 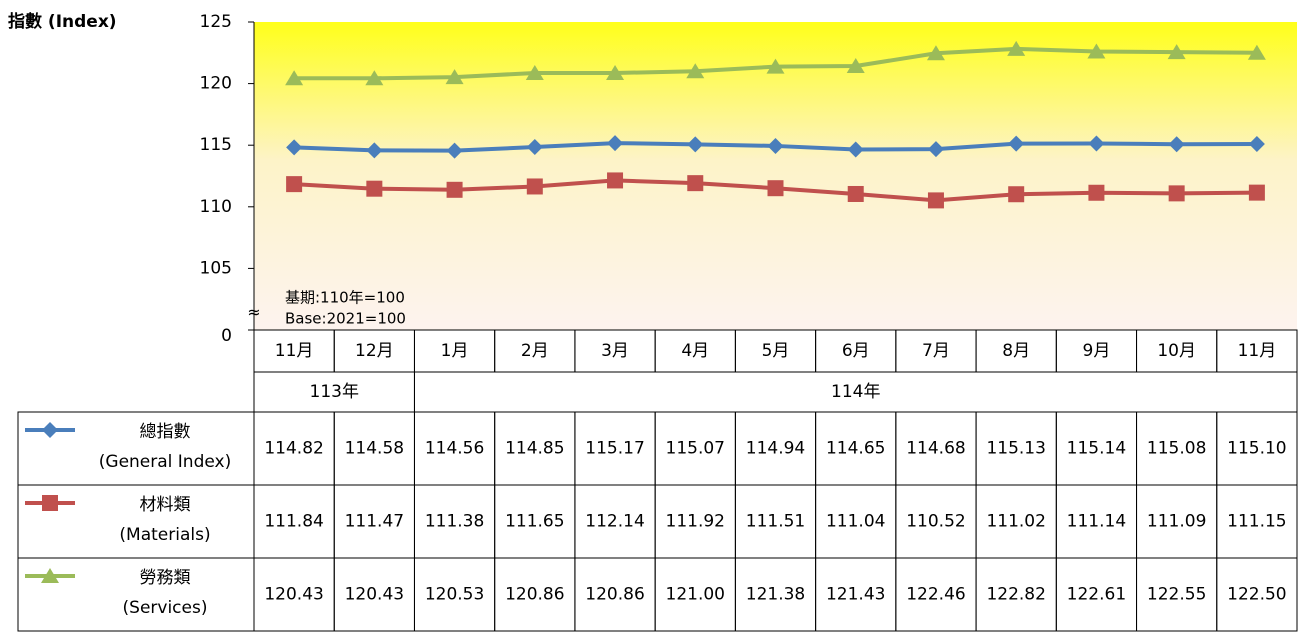 What do you see at coordinates (216, 207) in the screenshot?
I see `y-tick-label: 110` at bounding box center [216, 207].